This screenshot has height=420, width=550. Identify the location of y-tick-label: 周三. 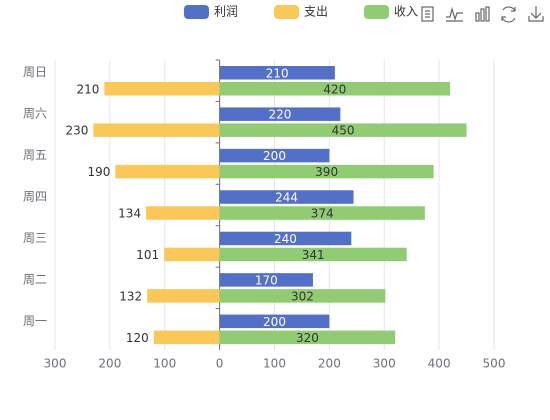
(35, 238).